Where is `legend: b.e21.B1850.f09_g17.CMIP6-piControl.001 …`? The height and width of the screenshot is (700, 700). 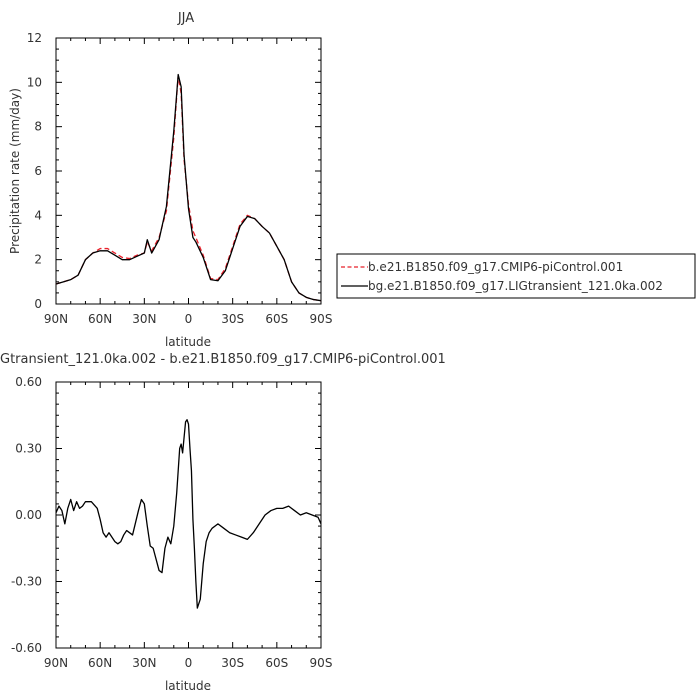
legend: b.e21.B1850.f09_g17.CMIP6-piControl.001 … is located at coordinates (516, 276).